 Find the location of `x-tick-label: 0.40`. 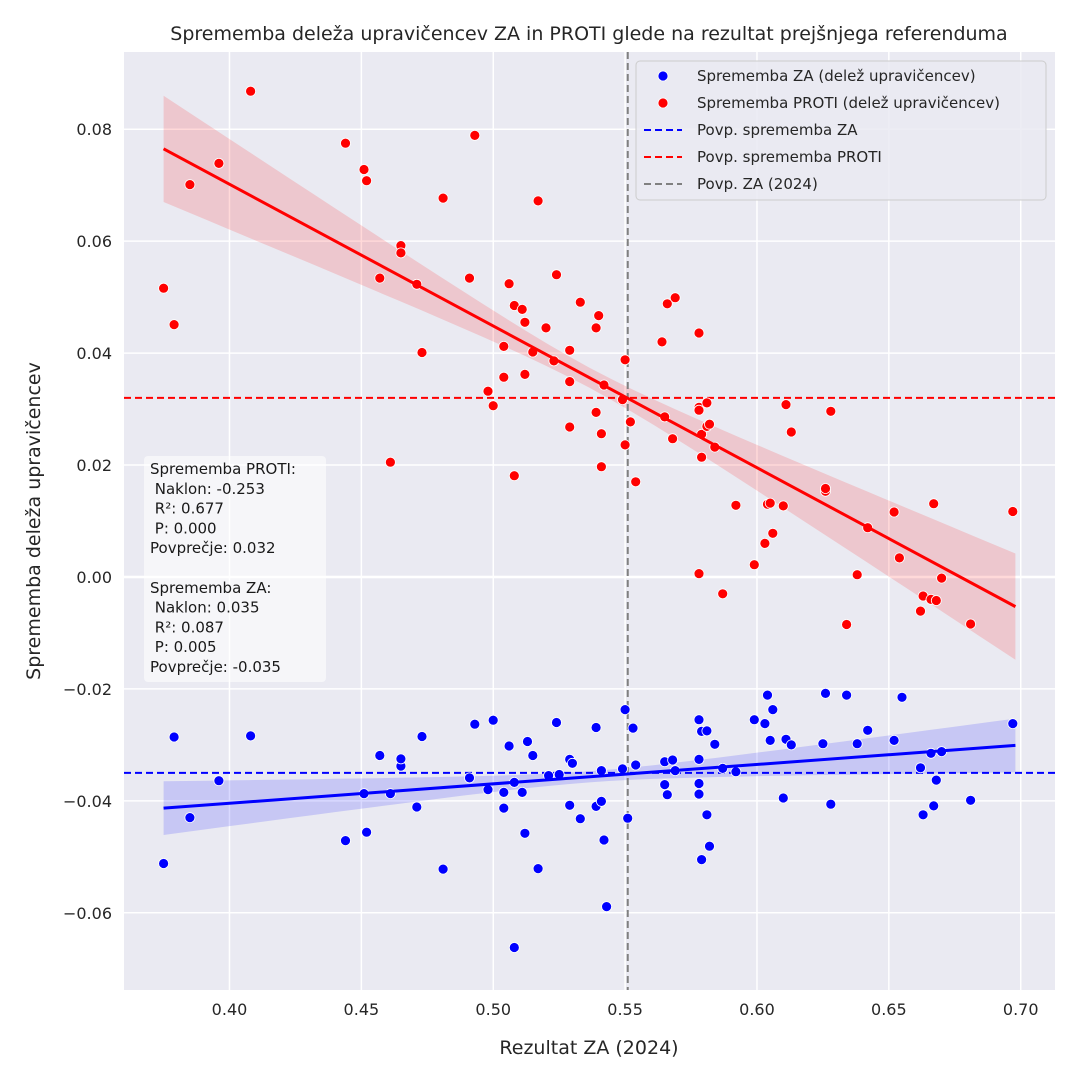

x-tick-label: 0.40 is located at coordinates (230, 1009).